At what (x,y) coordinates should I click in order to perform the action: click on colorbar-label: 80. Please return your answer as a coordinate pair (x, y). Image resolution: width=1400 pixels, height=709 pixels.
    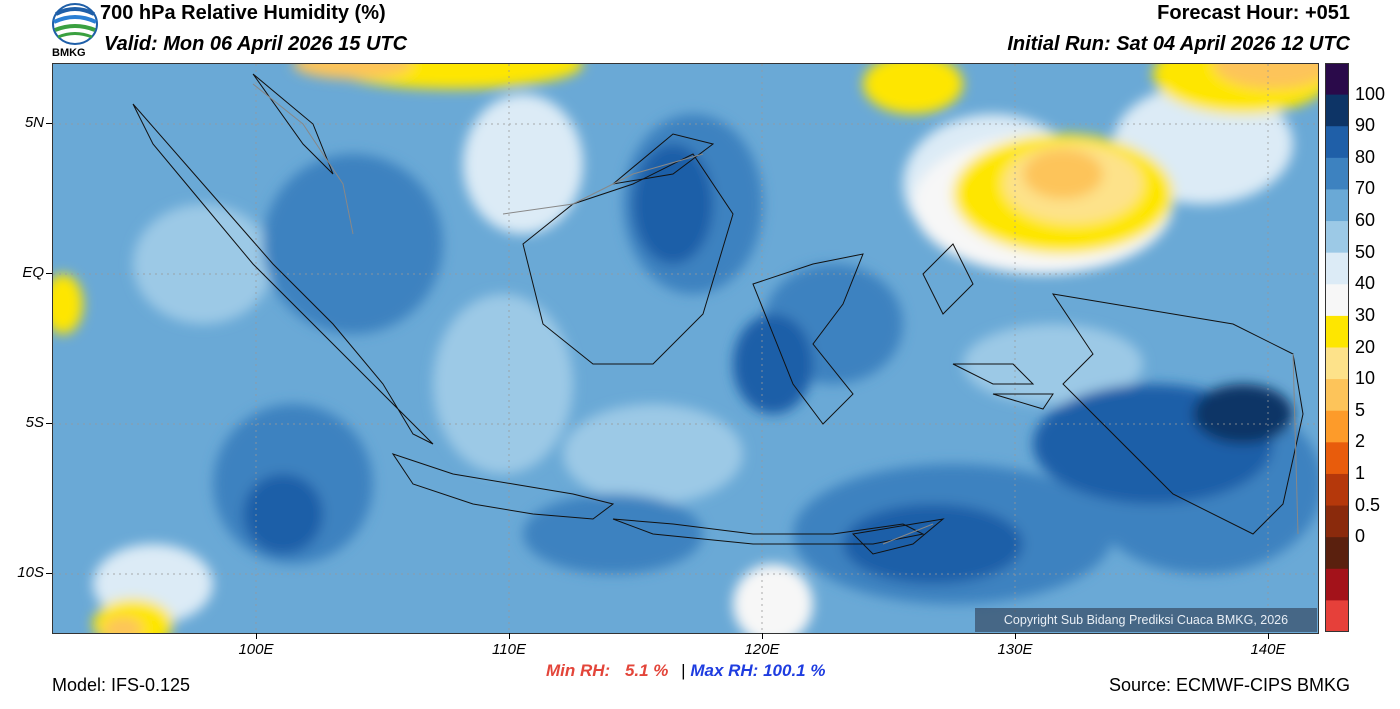
    Looking at the image, I should click on (1365, 156).